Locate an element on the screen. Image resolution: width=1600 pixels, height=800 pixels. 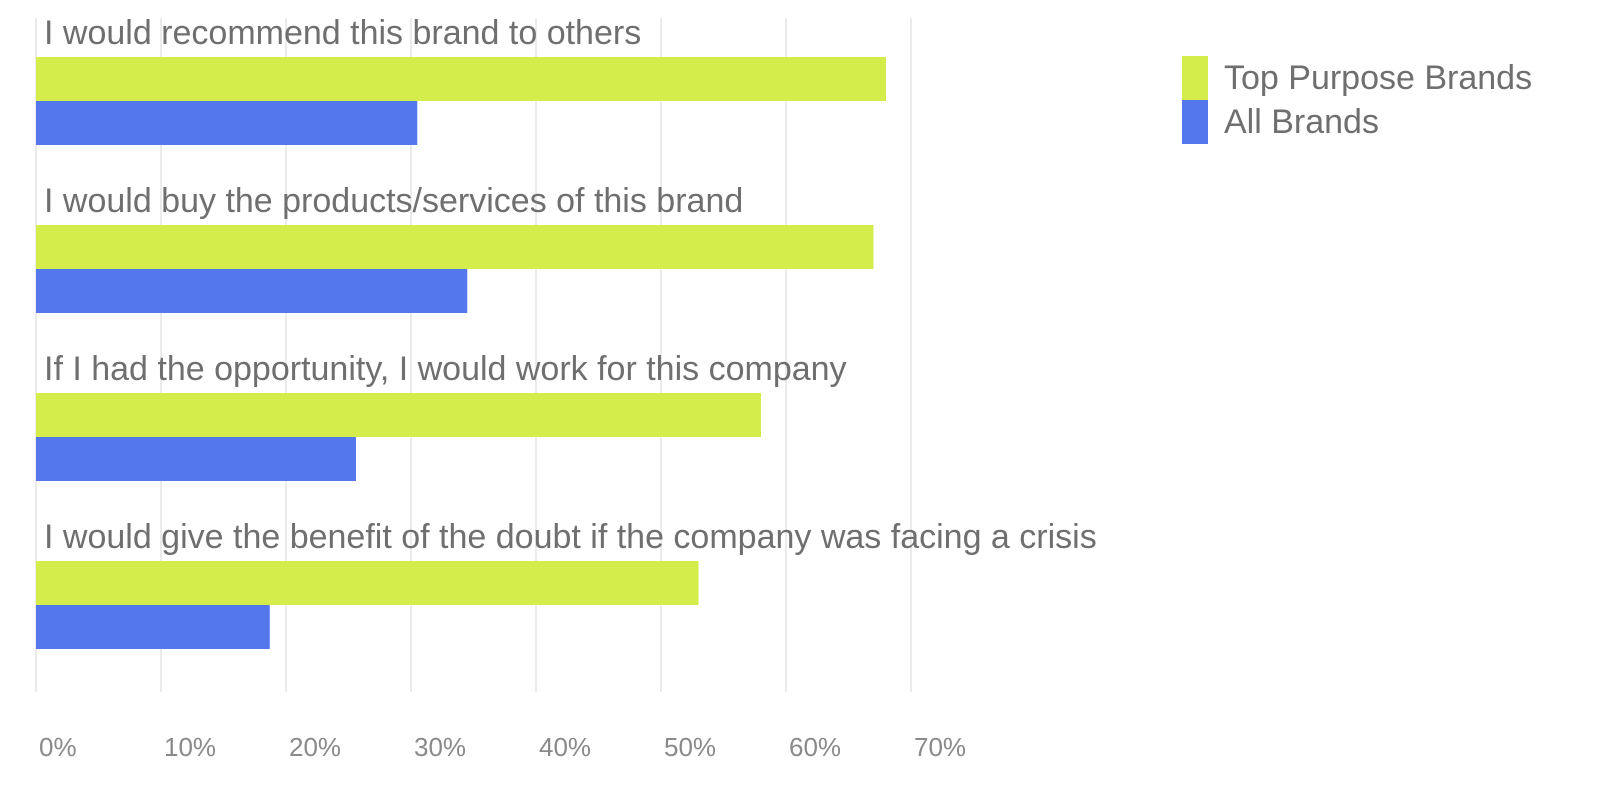
legend-label: All Brands is located at coordinates (1301, 122).